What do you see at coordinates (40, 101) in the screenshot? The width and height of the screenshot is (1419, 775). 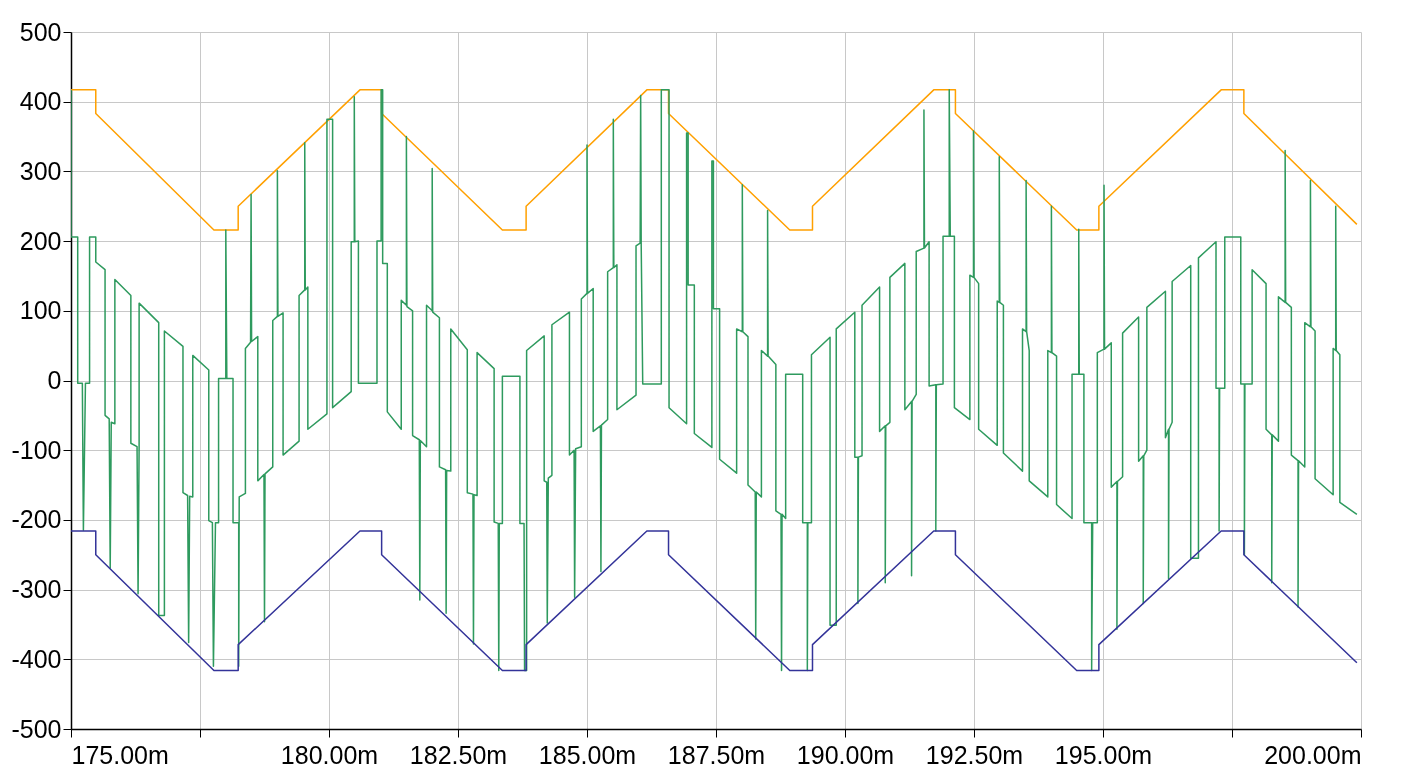 I see `y-tick-label: 400` at bounding box center [40, 101].